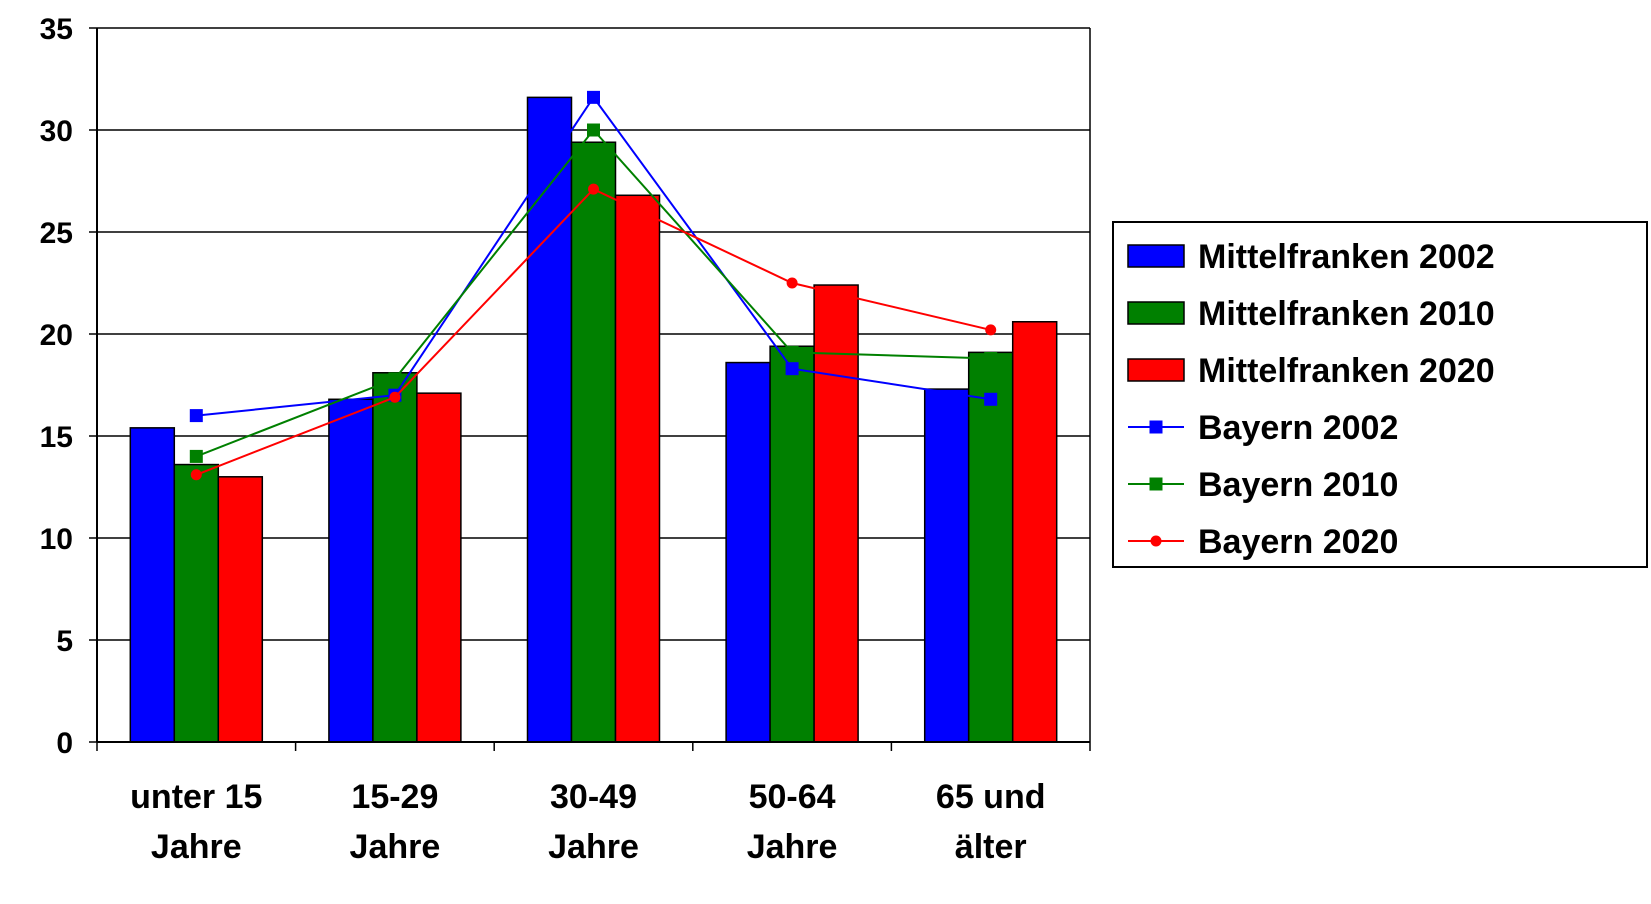 The width and height of the screenshot is (1651, 904). I want to click on legend-label: Mittelfranken 2020, so click(1346, 371).